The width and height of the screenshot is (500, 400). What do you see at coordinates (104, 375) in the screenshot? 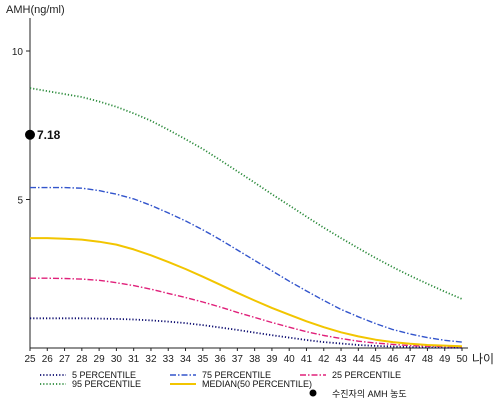
I see `legend-label: 5 PERCENTILE` at bounding box center [104, 375].